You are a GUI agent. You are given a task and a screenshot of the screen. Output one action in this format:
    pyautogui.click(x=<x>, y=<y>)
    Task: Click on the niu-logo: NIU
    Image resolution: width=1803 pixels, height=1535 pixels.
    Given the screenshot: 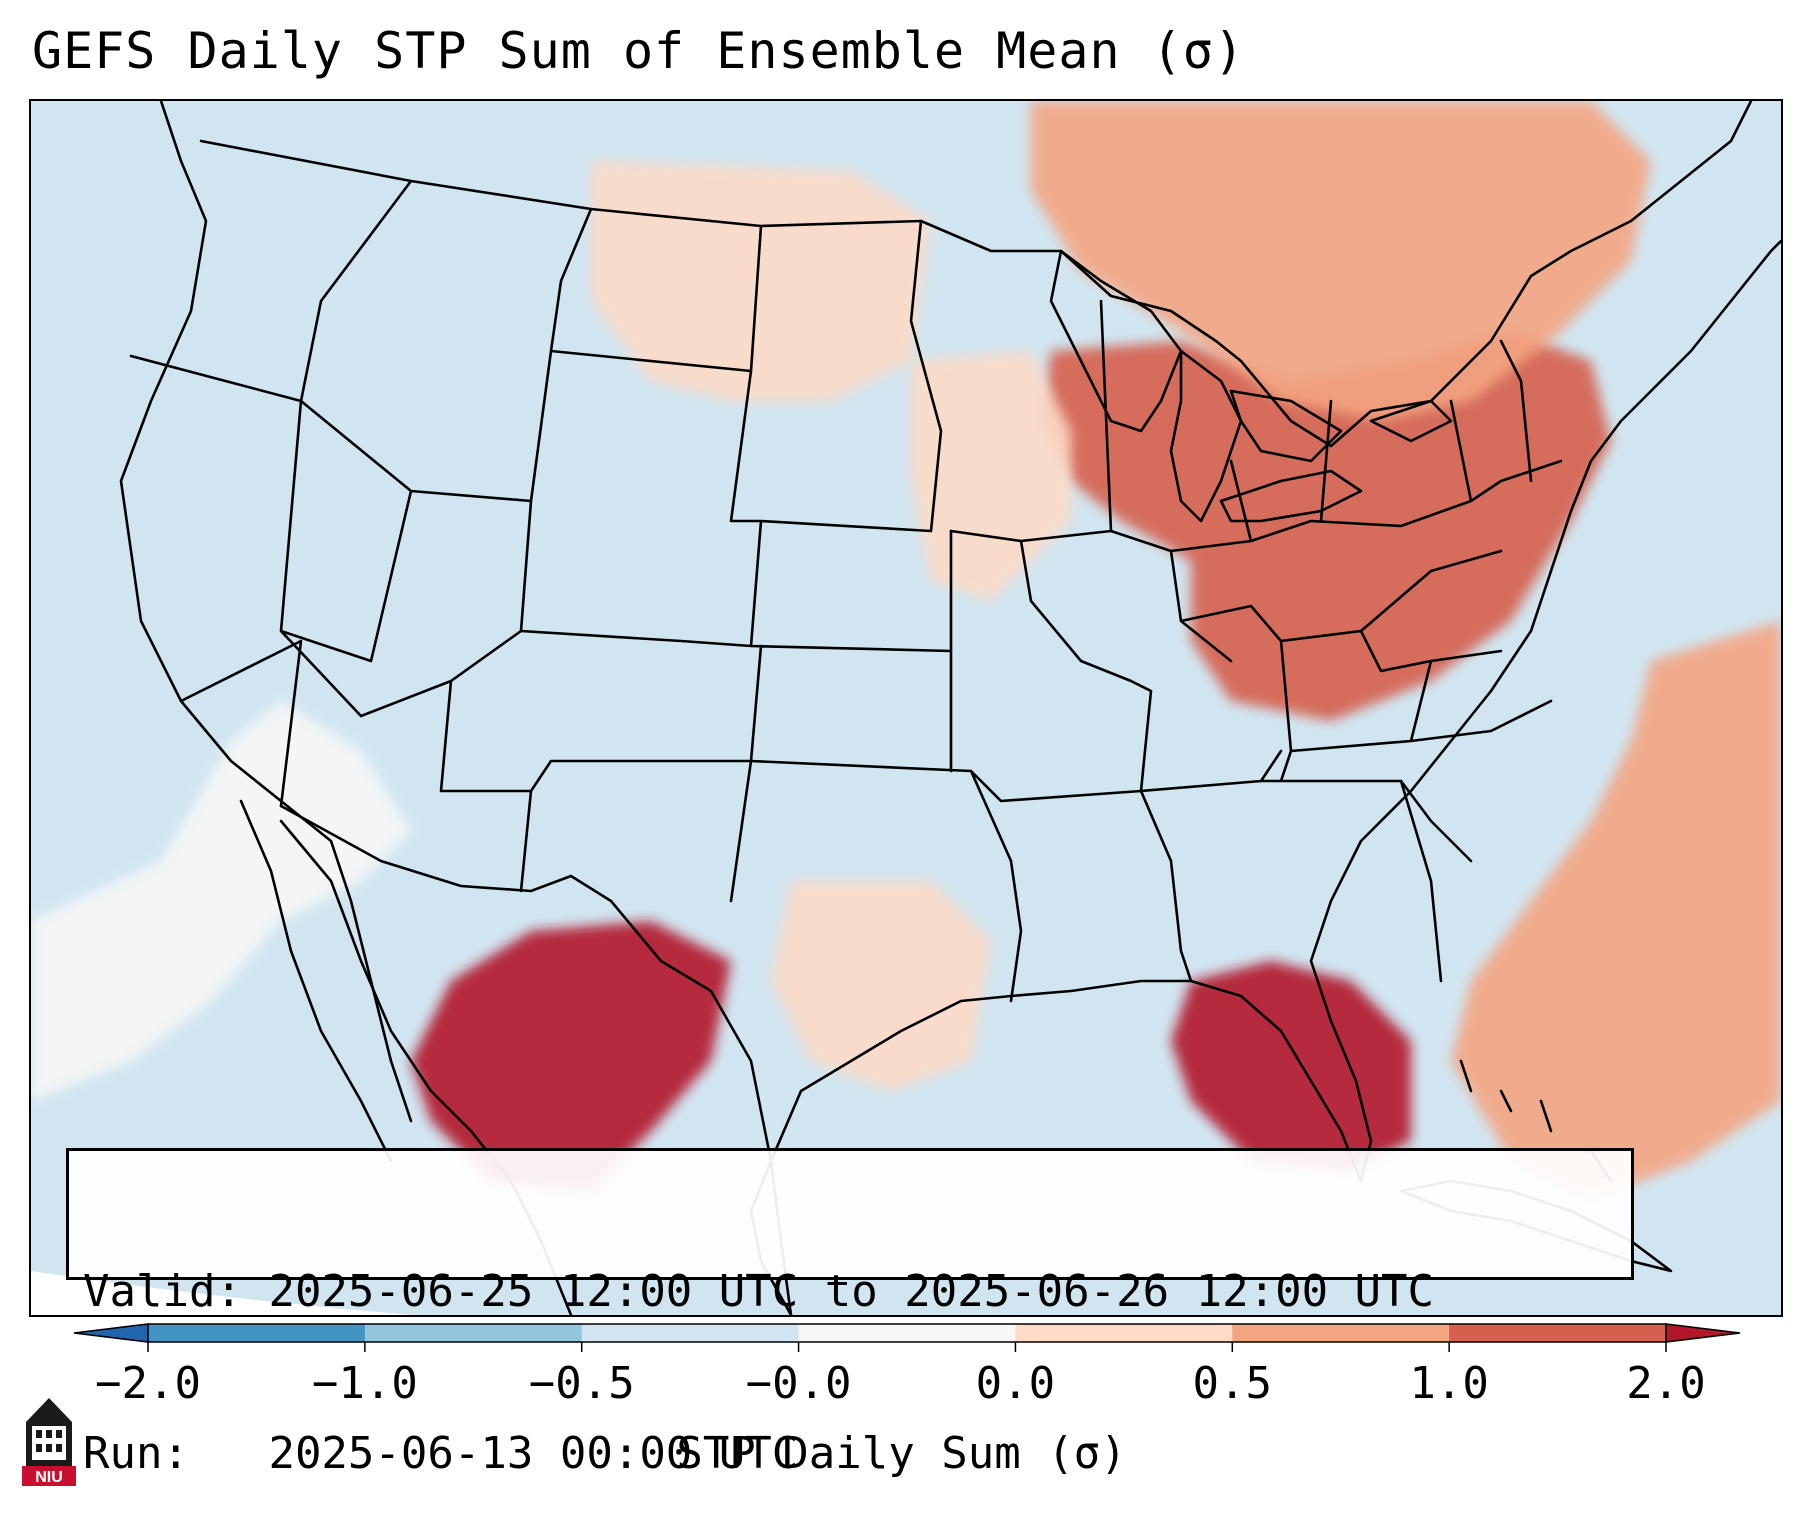 What is the action you would take?
    pyautogui.click(x=49, y=1442)
    